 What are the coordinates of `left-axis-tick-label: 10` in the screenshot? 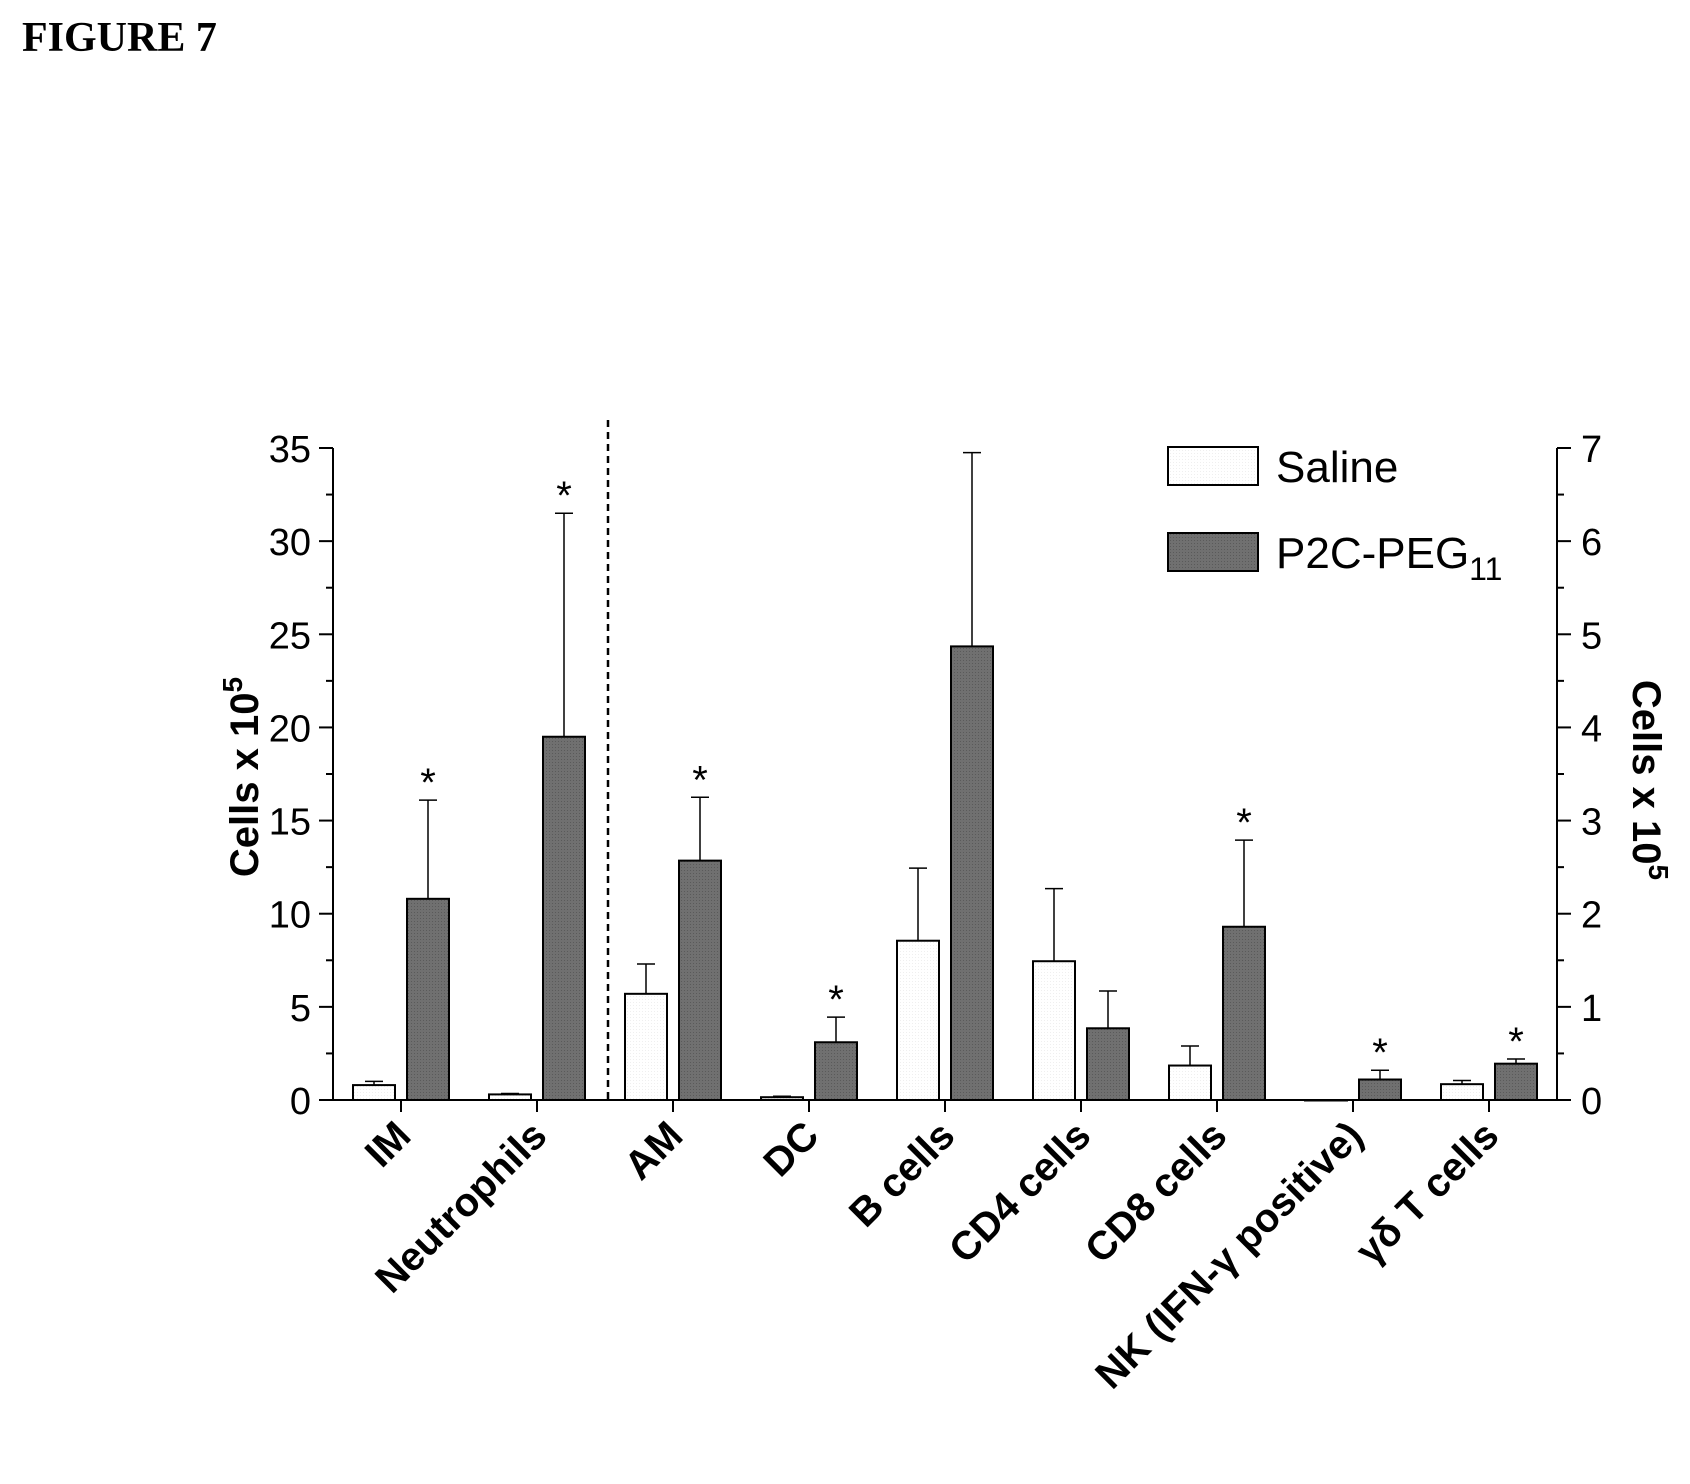 It's located at (290, 916).